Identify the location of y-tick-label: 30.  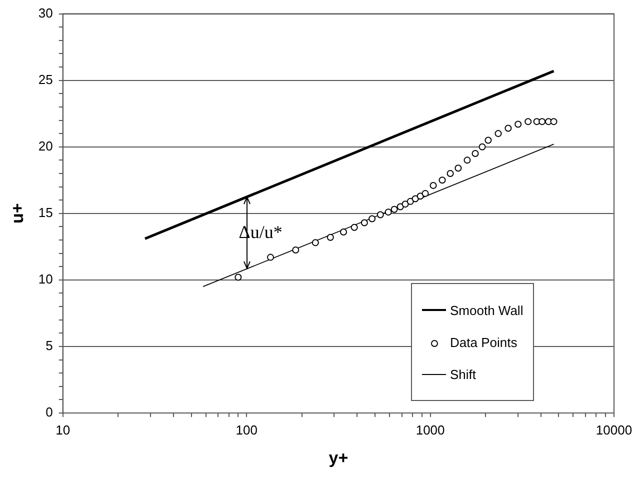
(45, 12).